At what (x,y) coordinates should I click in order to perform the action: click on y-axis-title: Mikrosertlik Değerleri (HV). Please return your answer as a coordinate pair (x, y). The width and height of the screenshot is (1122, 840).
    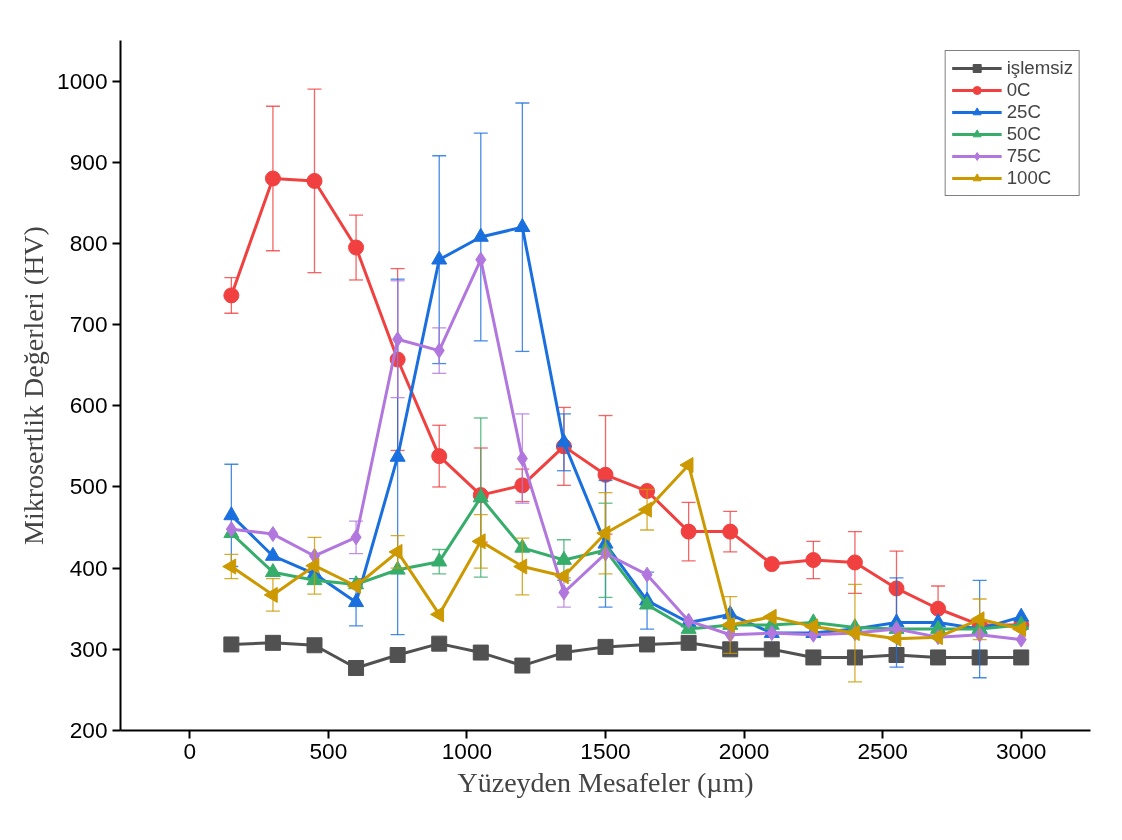
    Looking at the image, I should click on (34, 385).